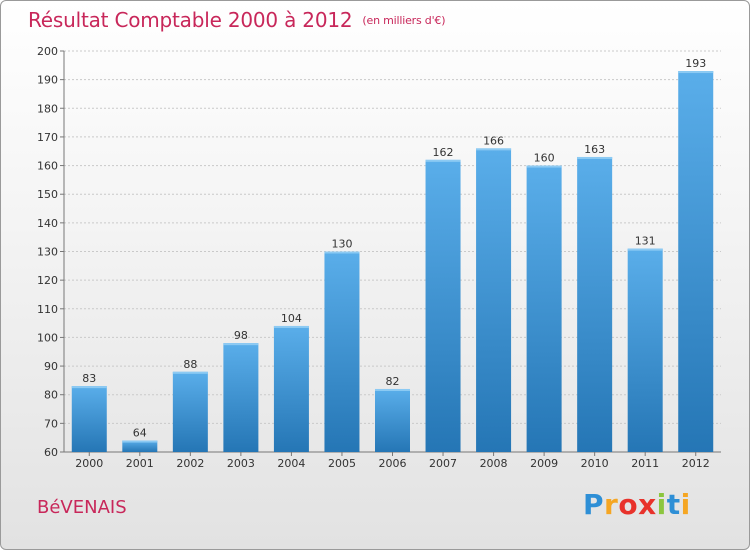 The height and width of the screenshot is (550, 750). Describe the element at coordinates (544, 463) in the screenshot. I see `x-tick-label: 2009` at that location.